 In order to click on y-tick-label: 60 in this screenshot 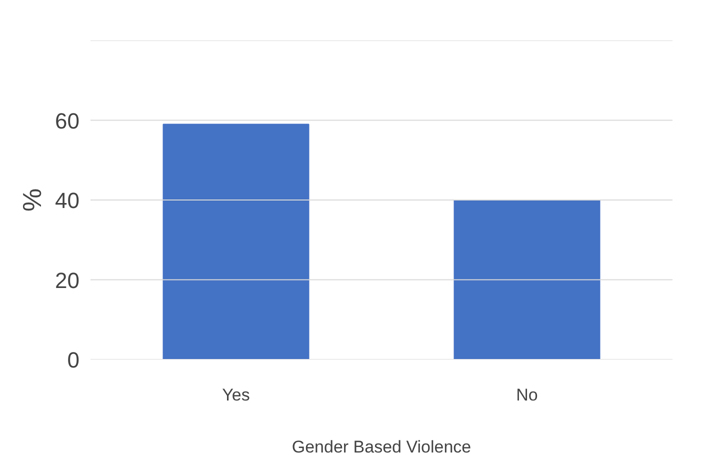, I will do `click(67, 121)`.